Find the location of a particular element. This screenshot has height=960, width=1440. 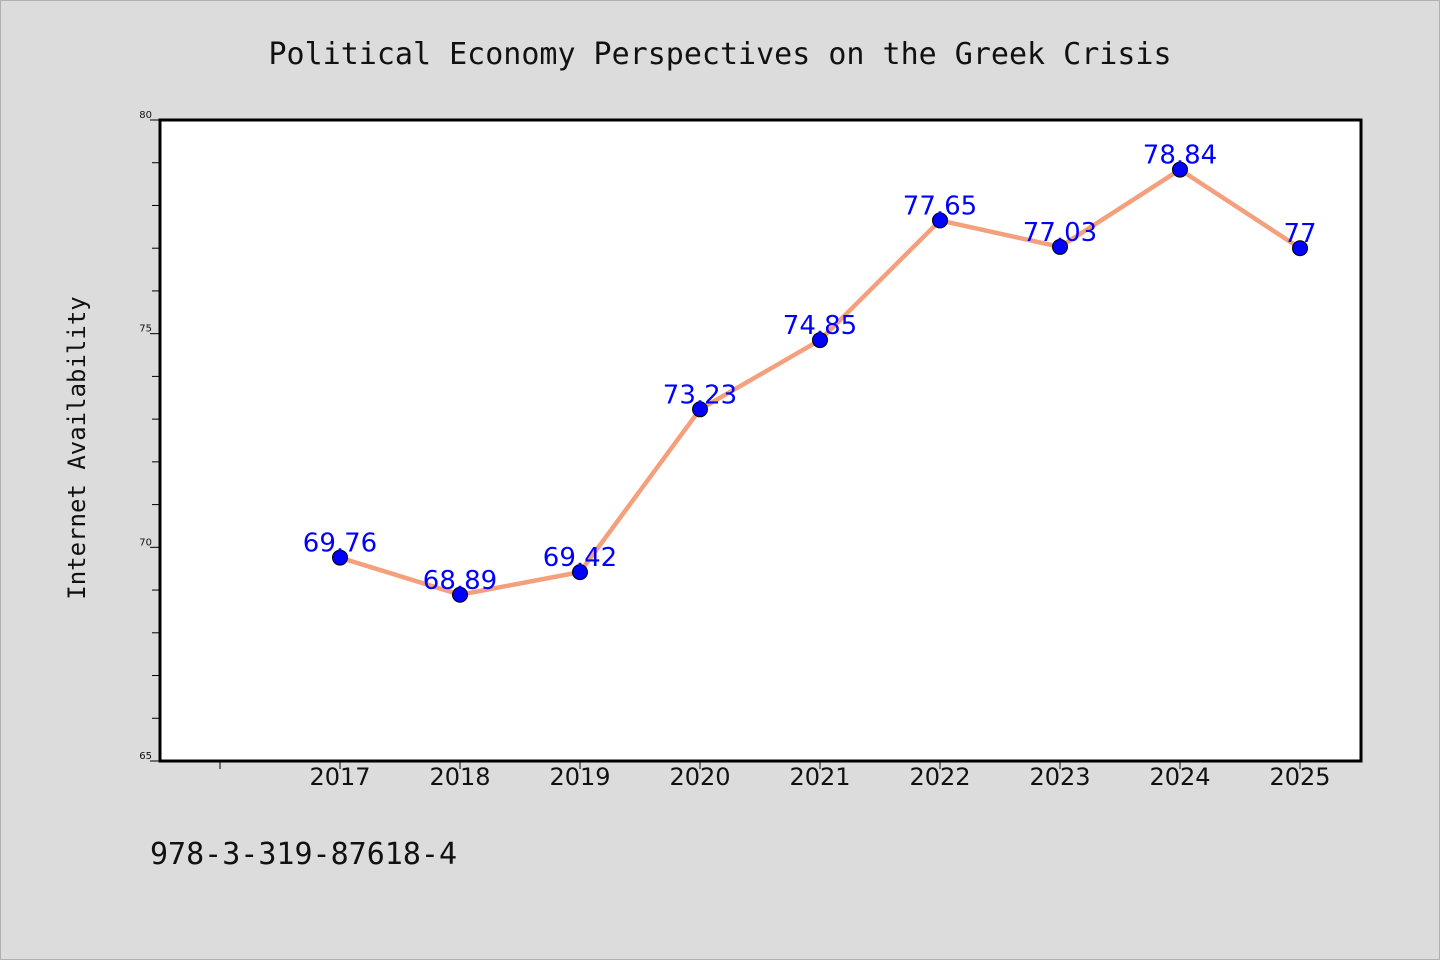

data-label: 68.89 is located at coordinates (460, 581).